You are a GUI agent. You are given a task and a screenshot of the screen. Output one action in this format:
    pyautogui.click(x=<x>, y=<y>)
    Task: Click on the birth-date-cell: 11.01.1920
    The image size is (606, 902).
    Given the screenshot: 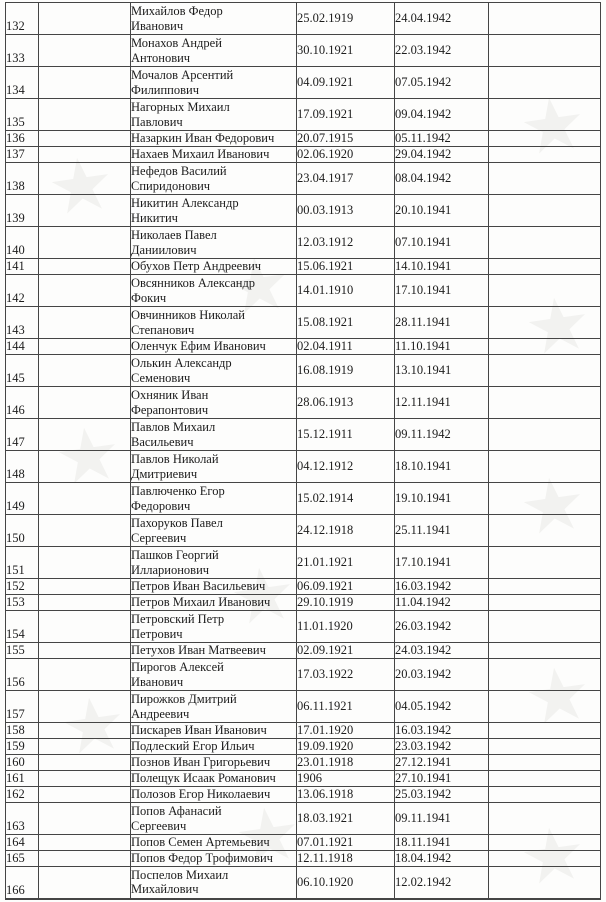 What is the action you would take?
    pyautogui.click(x=345, y=626)
    